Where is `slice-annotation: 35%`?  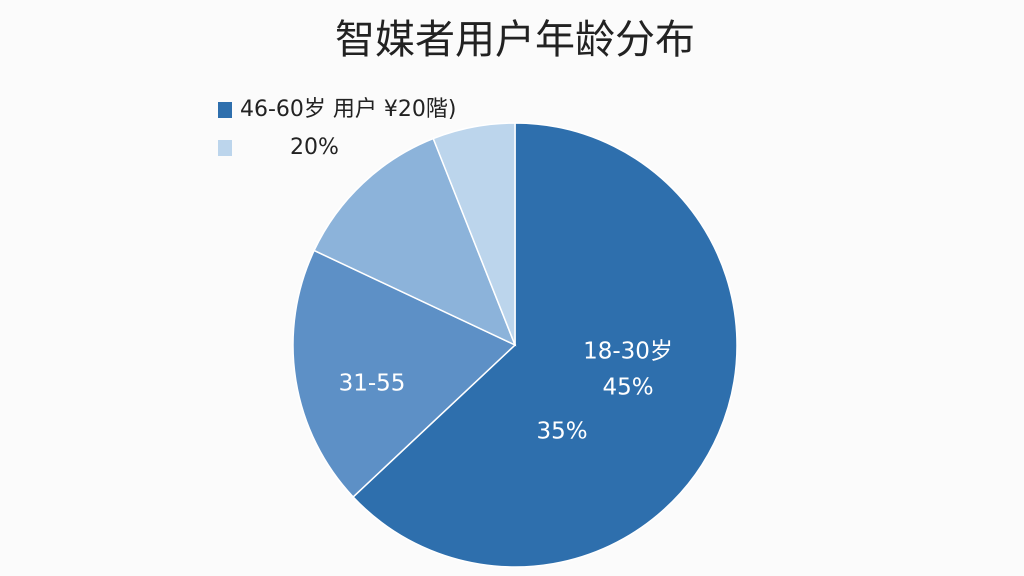
slice-annotation: 35% is located at coordinates (561, 432).